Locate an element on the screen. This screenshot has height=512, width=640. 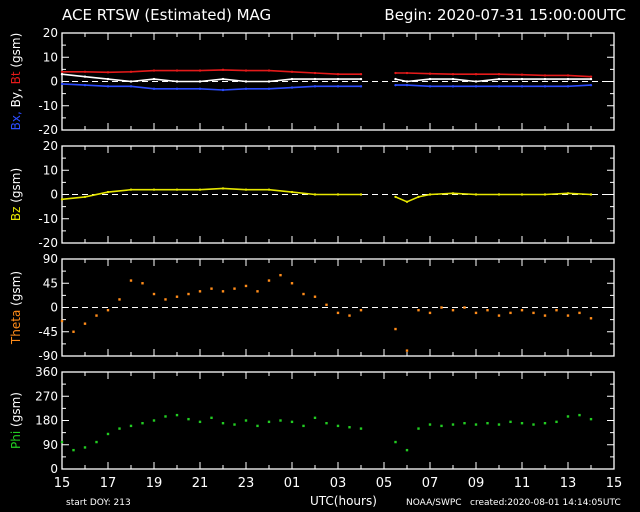
x-axis-label: UTC(hours) is located at coordinates (343, 501).